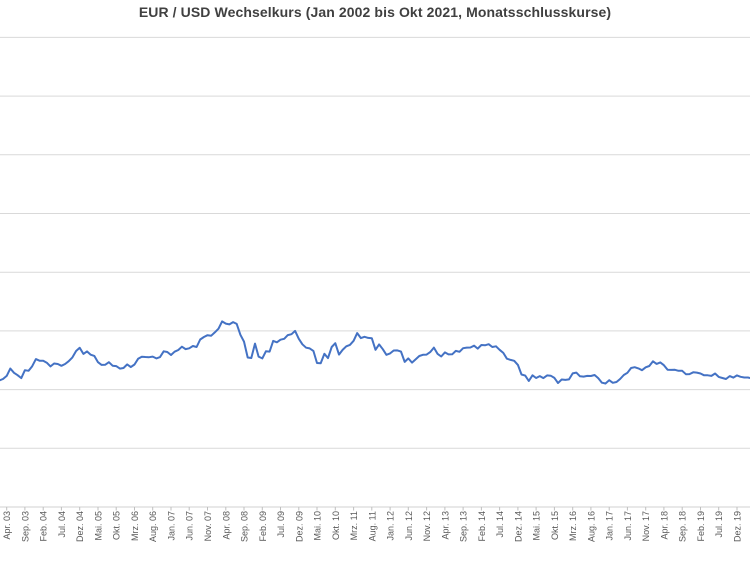 The height and width of the screenshot is (562, 750). Describe the element at coordinates (537, 526) in the screenshot. I see `x-axis-label: Mai. 15` at that location.